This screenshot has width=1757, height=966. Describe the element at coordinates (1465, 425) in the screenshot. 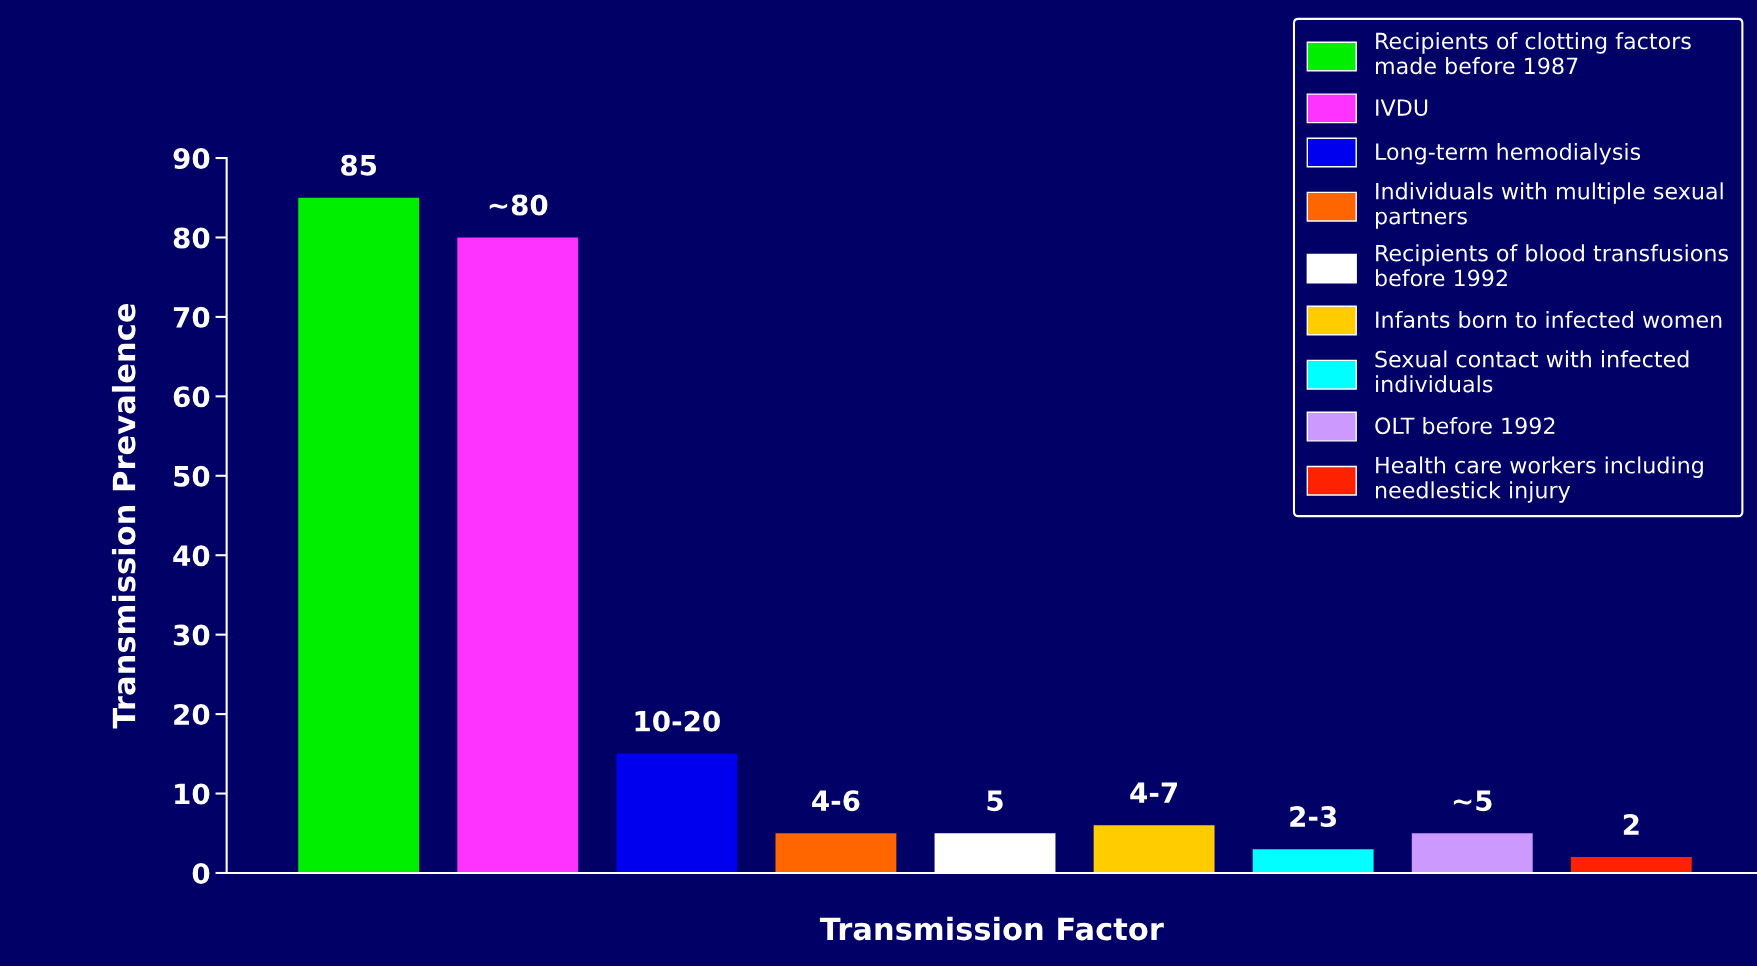

I see `legend-label: OLT before 1992` at that location.